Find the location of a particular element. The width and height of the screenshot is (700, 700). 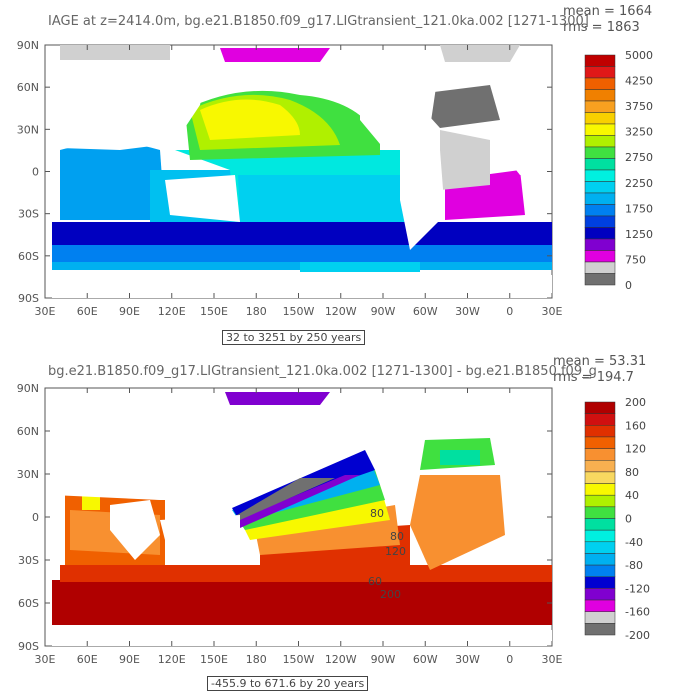

colorbar-label: 2750 is located at coordinates (639, 157).